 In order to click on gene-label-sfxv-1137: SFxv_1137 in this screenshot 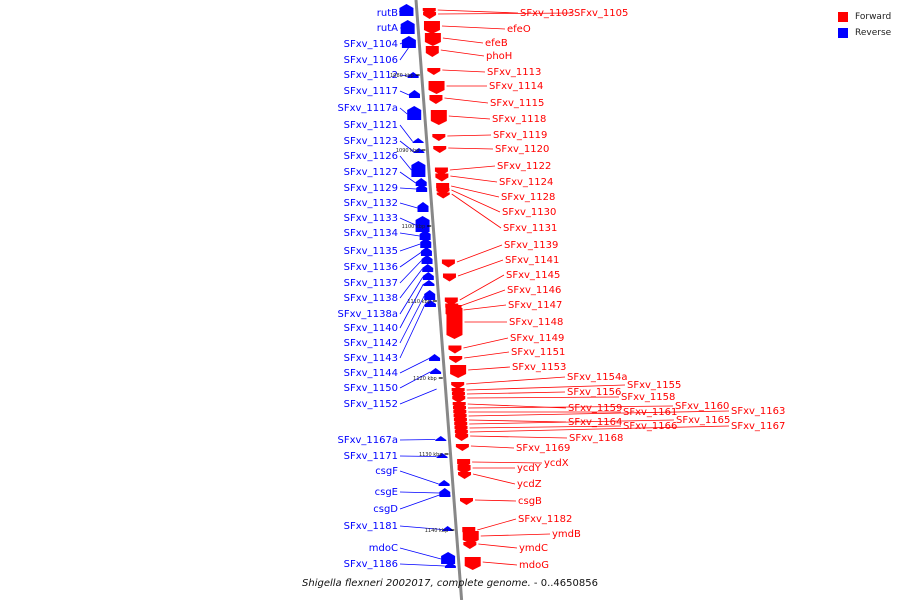, I will do `click(371, 283)`.